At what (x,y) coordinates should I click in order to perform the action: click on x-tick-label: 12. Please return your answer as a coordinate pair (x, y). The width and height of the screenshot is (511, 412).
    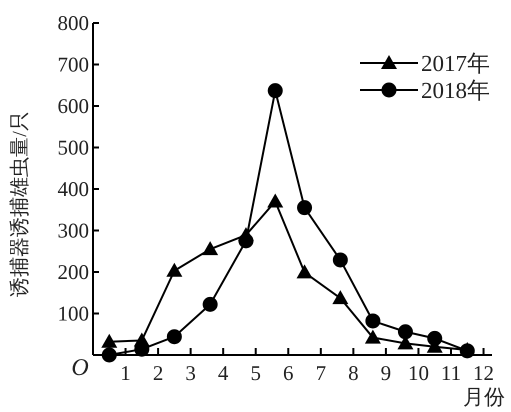
    Looking at the image, I should click on (483, 373).